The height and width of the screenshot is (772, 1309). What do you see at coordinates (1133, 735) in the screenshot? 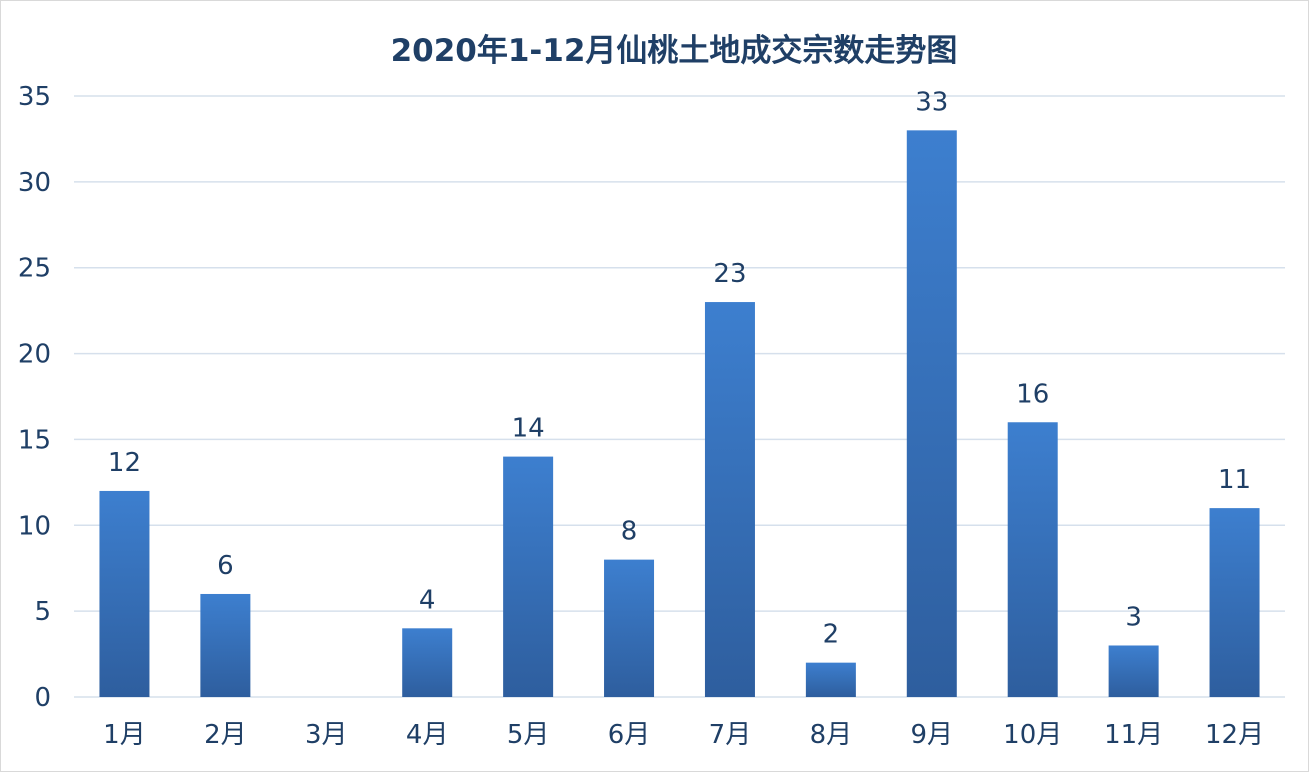
I see `x-tick-label: 11月` at bounding box center [1133, 735].